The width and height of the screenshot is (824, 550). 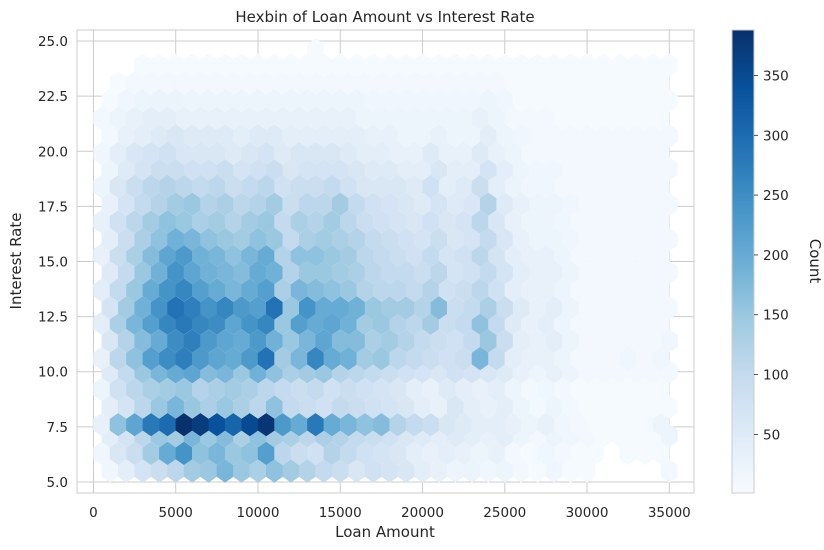 What do you see at coordinates (57, 428) in the screenshot?
I see `y-tick-label: 7.5` at bounding box center [57, 428].